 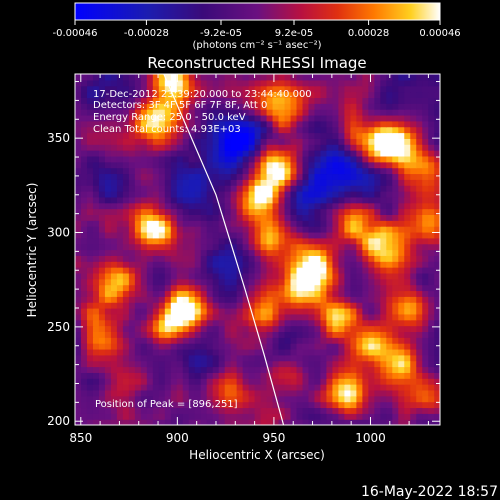 What do you see at coordinates (32, 250) in the screenshot?
I see `y-axis-label: Heliocentric Y (arcsec)` at bounding box center [32, 250].